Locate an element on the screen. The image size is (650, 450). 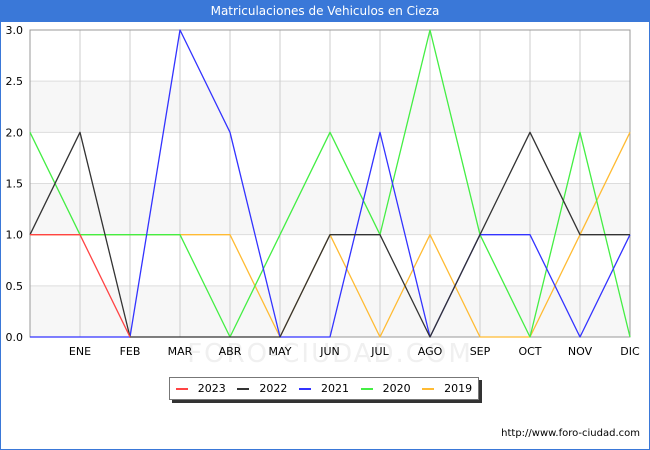
legend-label: 2021 is located at coordinates (334, 388).